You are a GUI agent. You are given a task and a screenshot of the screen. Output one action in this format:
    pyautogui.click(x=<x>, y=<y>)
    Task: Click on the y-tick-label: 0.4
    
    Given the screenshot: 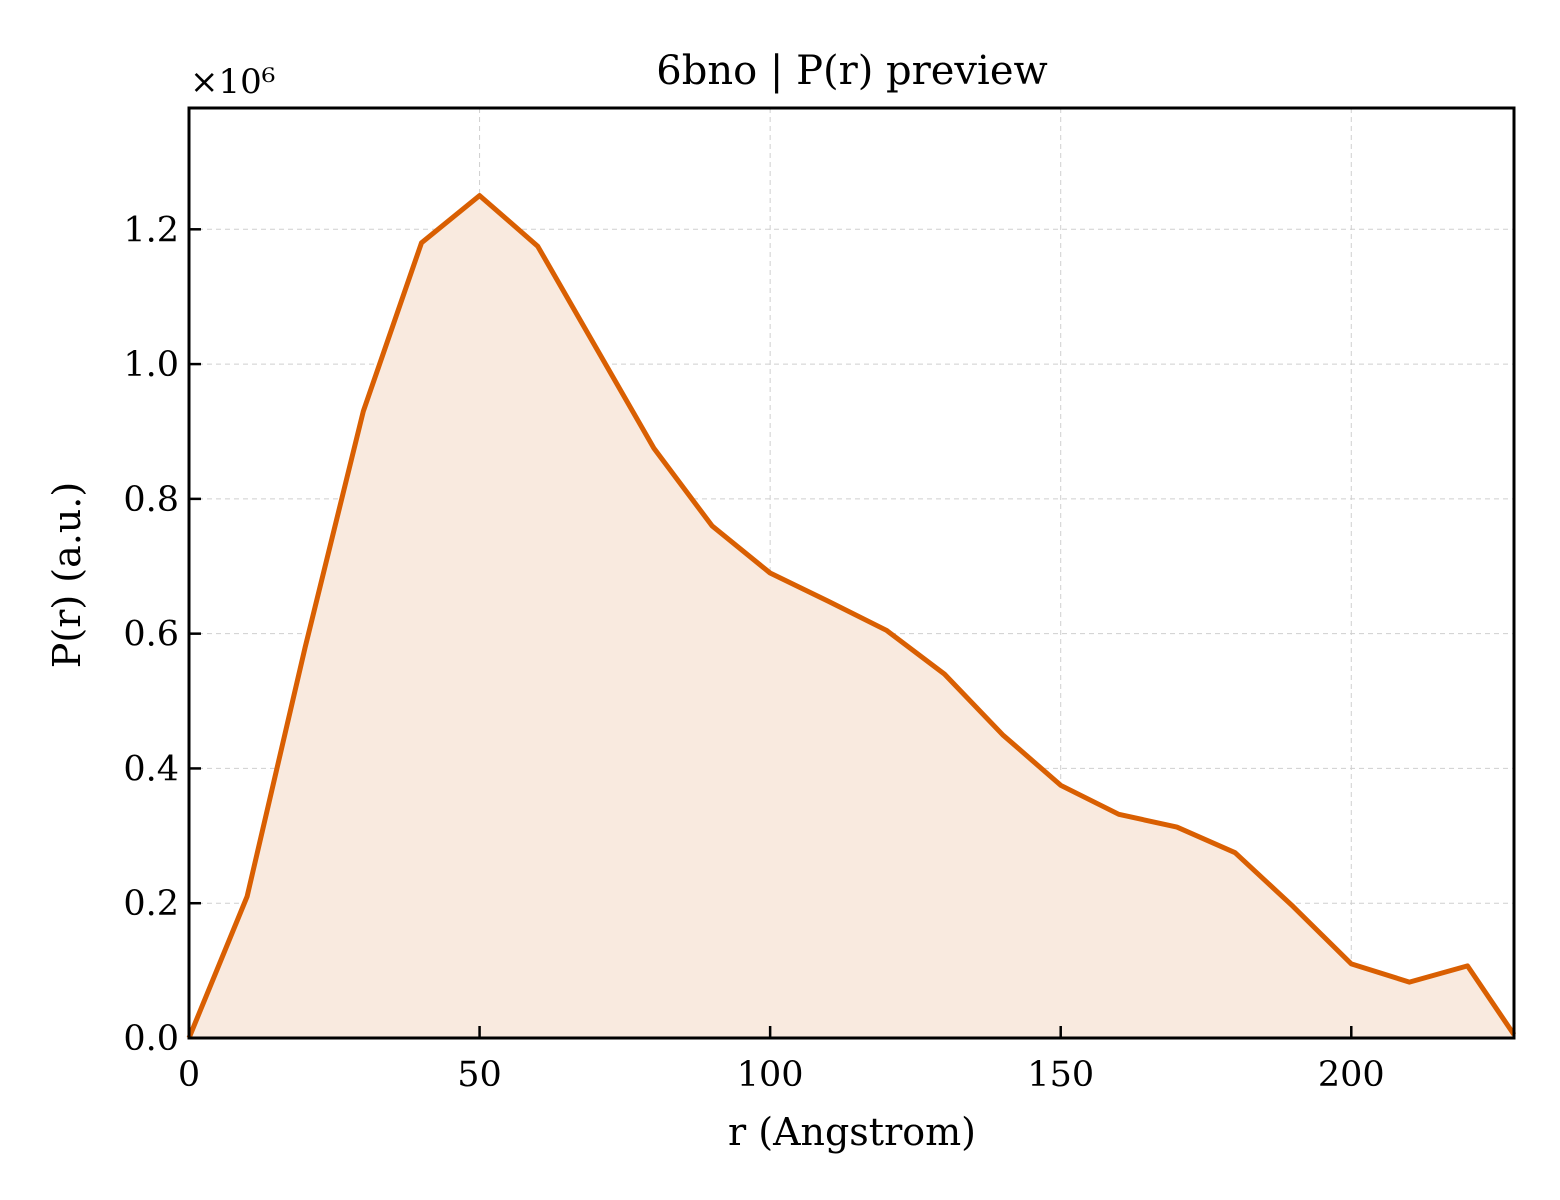 What is the action you would take?
    pyautogui.click(x=151, y=769)
    